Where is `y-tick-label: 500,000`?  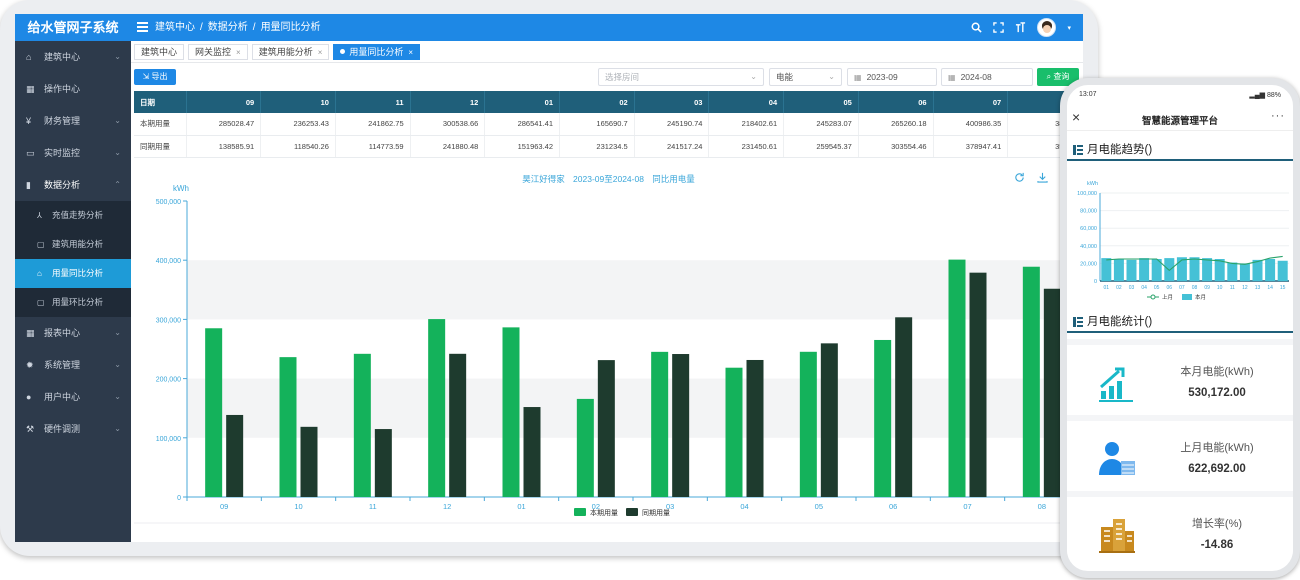
y-tick-label: 500,000 is located at coordinates (168, 202).